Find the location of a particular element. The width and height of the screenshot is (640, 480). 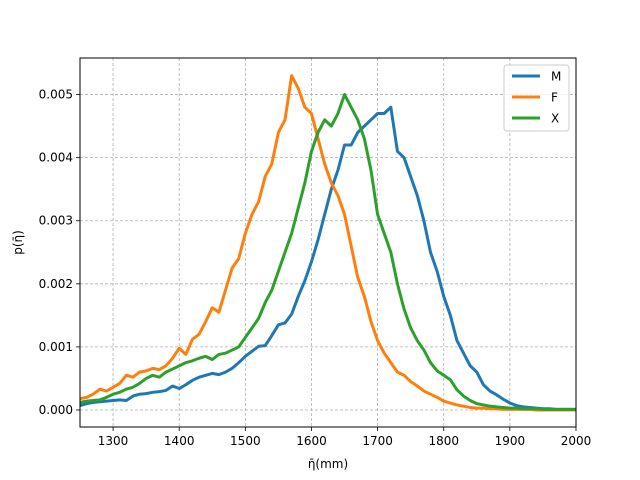

y-tick-label: 0.005 is located at coordinates (56, 95).